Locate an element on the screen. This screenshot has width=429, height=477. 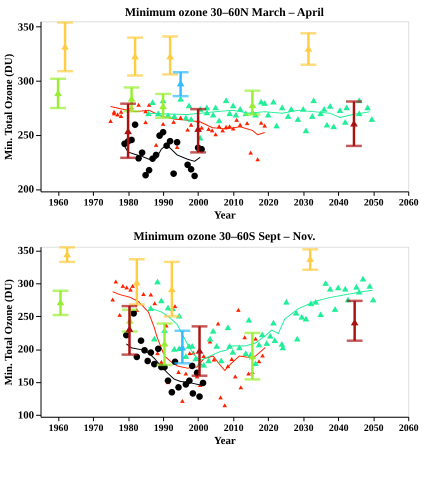
y-tick-label: 150 is located at coordinates (26, 382).